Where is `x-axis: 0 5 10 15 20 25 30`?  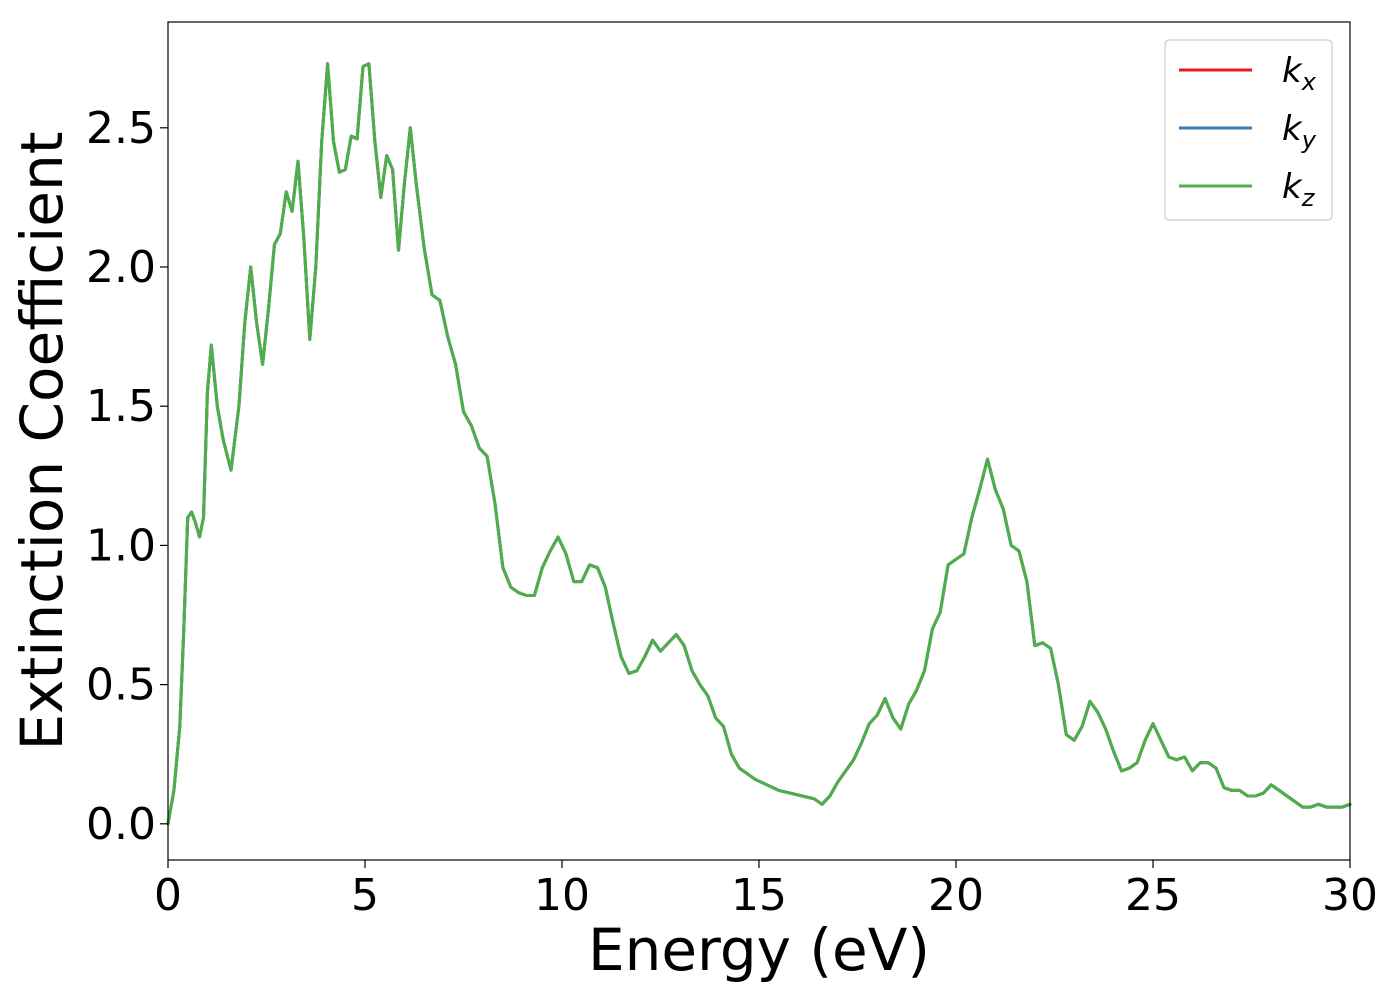 x-axis: 0 5 10 15 20 25 30 is located at coordinates (766, 890).